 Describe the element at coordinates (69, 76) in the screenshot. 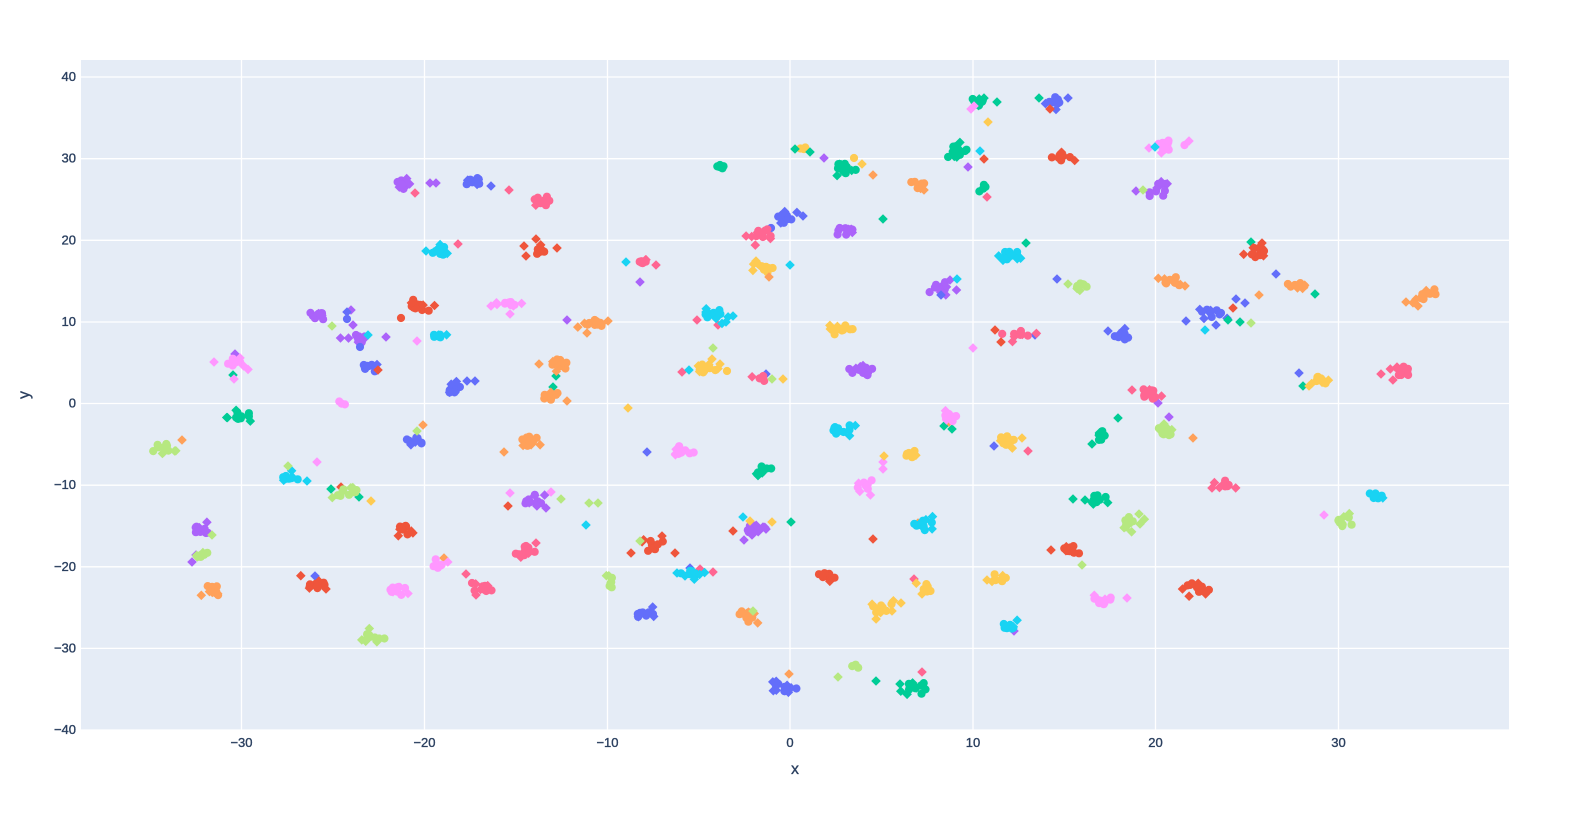

I see `svg-text: 40` at that location.